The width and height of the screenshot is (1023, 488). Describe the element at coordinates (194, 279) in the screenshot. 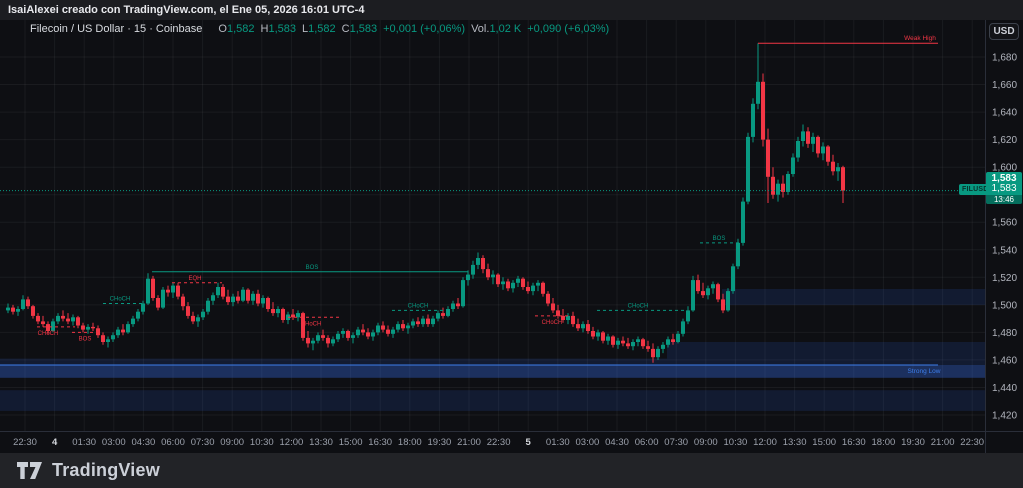

I see `svg-text: EQH` at that location.